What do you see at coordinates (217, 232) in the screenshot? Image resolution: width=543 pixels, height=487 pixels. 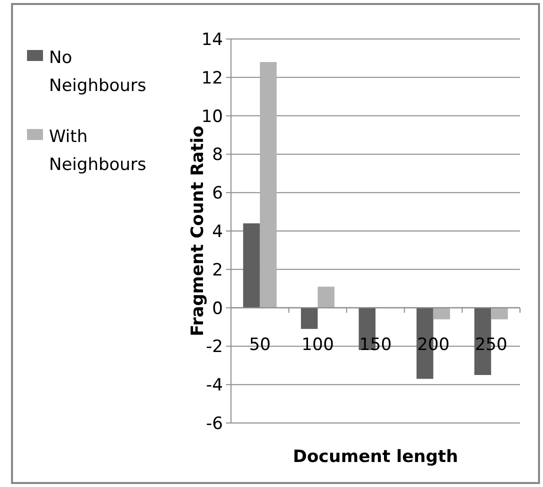 I see `y-tick-label: 4` at bounding box center [217, 232].